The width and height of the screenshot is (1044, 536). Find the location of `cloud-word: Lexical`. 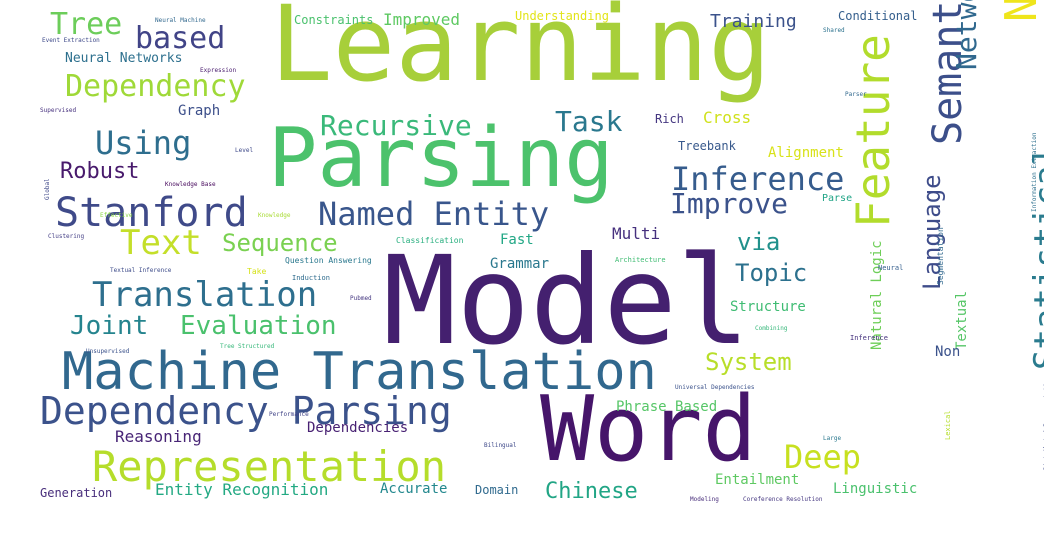

cloud-word: Lexical is located at coordinates (948, 425).